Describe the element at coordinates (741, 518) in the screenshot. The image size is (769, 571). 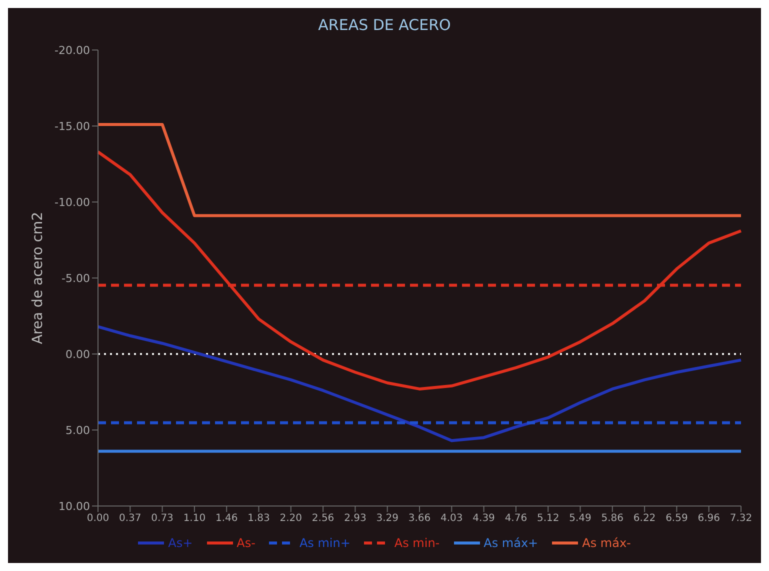
I see `x-tick-label: 7.32` at that location.